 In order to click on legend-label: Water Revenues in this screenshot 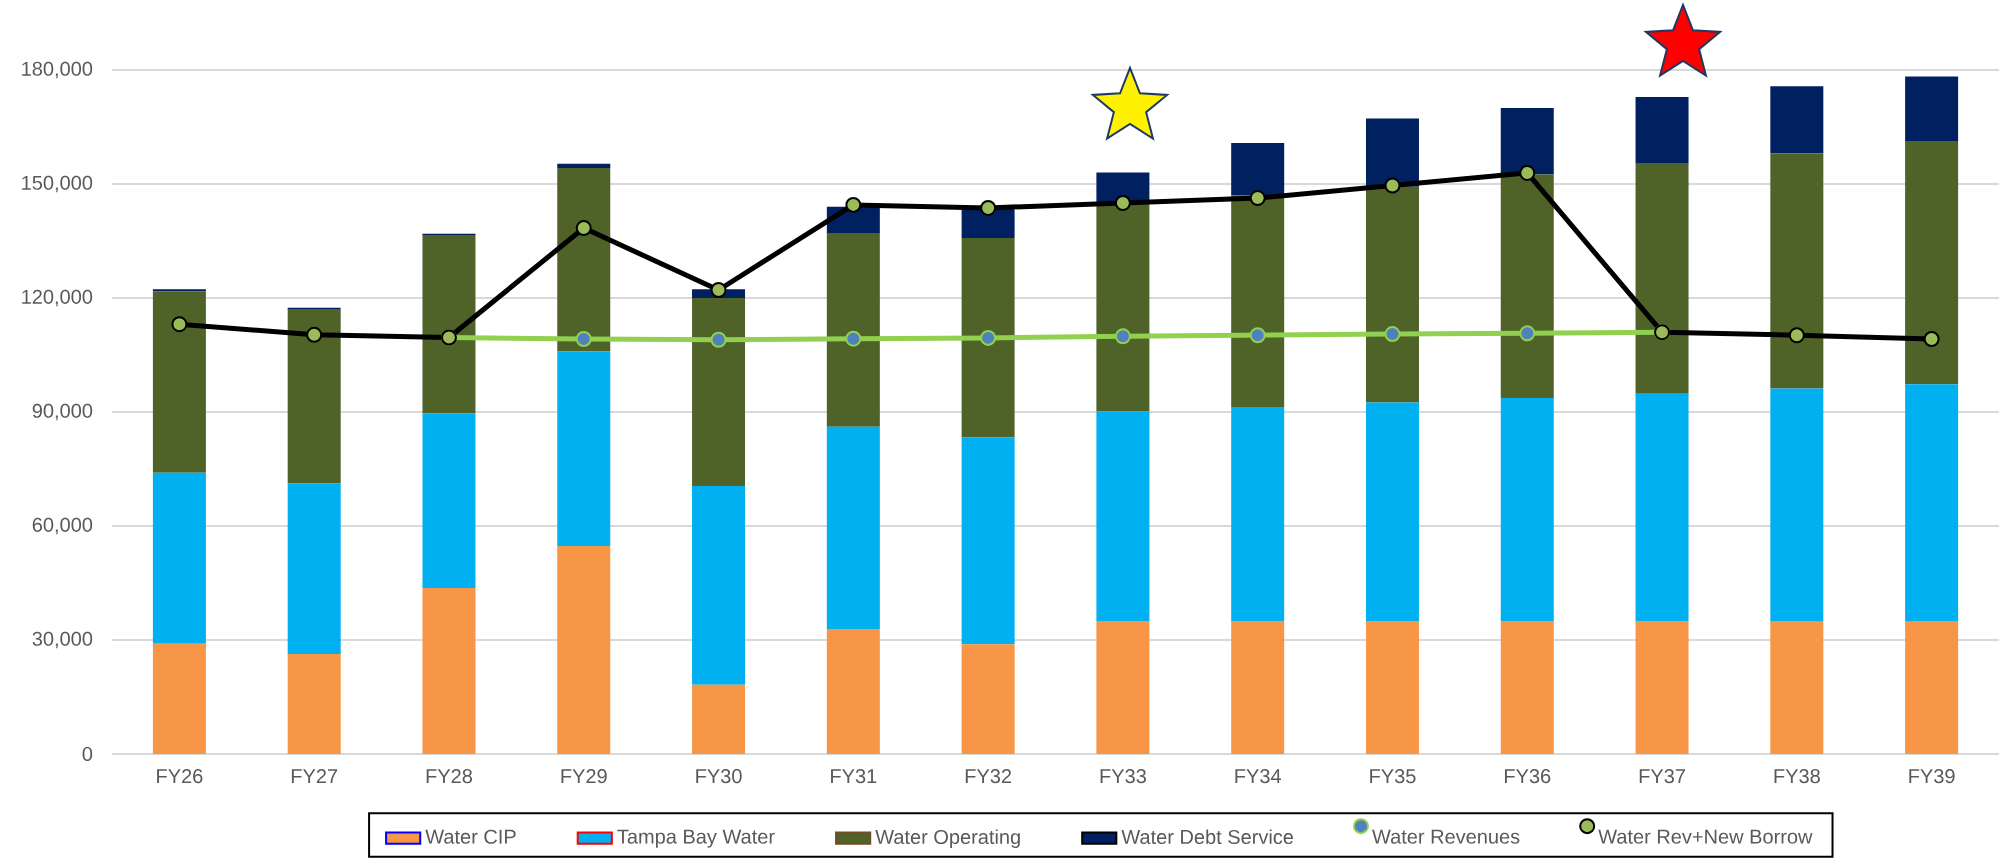, I will do `click(1446, 836)`.